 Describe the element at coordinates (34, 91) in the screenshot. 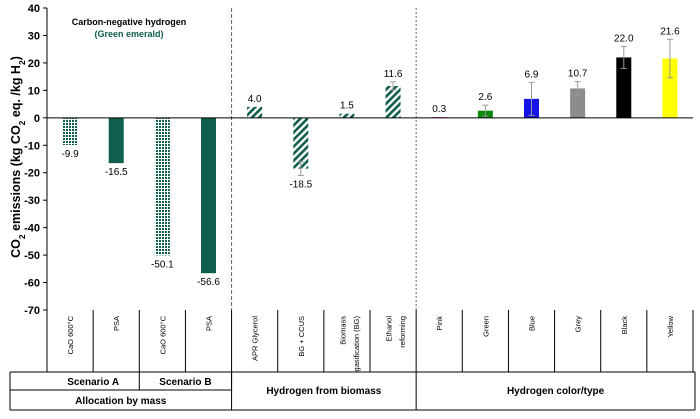

I see `y-tick-label: 10` at that location.